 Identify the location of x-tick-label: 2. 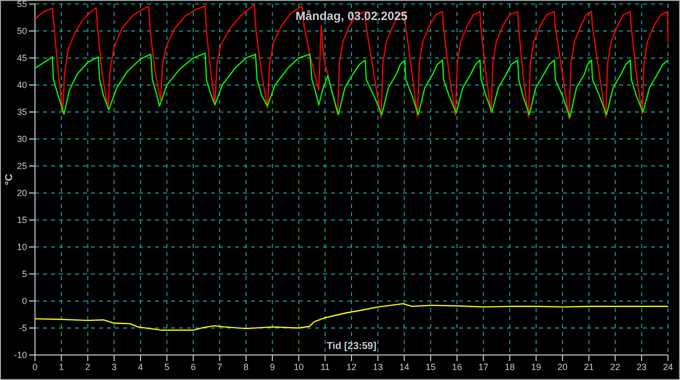
(87, 367).